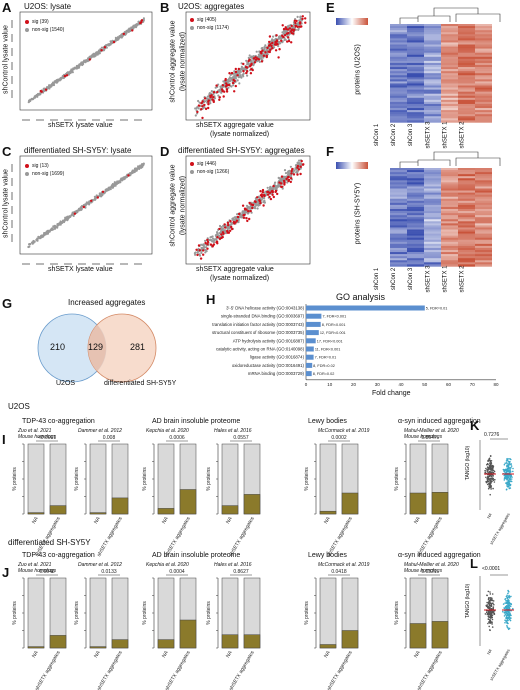  What do you see at coordinates (40, 22) in the screenshot?
I see `panel-A-legend-sig: sig (39)` at bounding box center [40, 22].